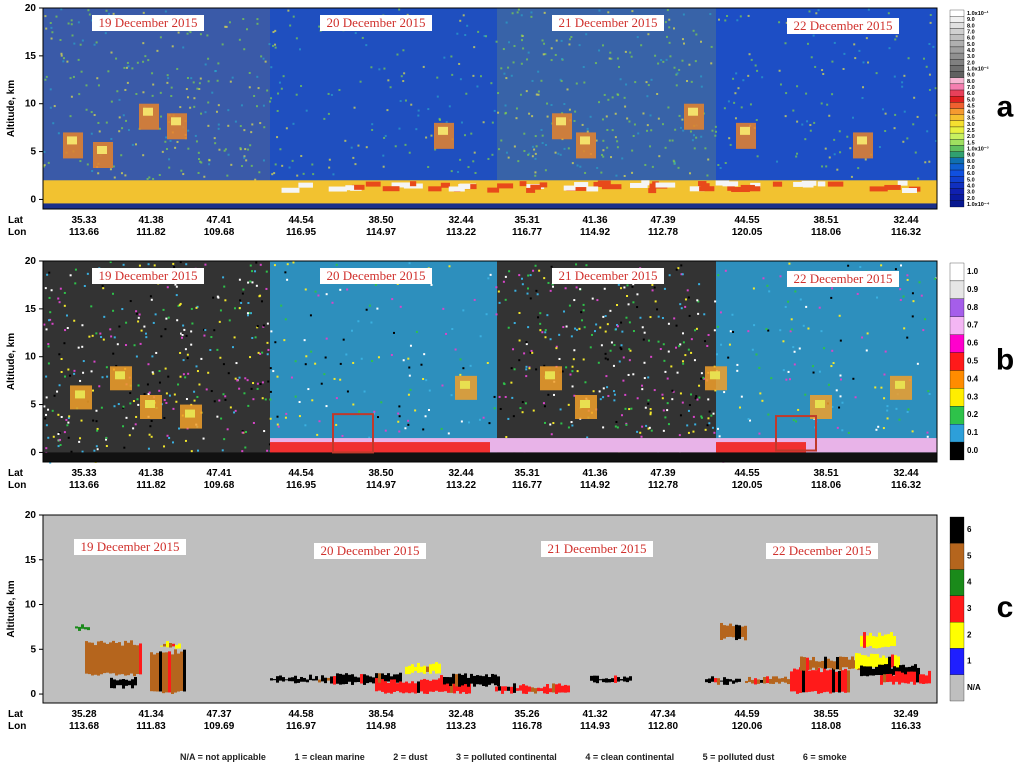 The image size is (1024, 774). I want to click on y-axis-label: Altitude, km, so click(11, 361).